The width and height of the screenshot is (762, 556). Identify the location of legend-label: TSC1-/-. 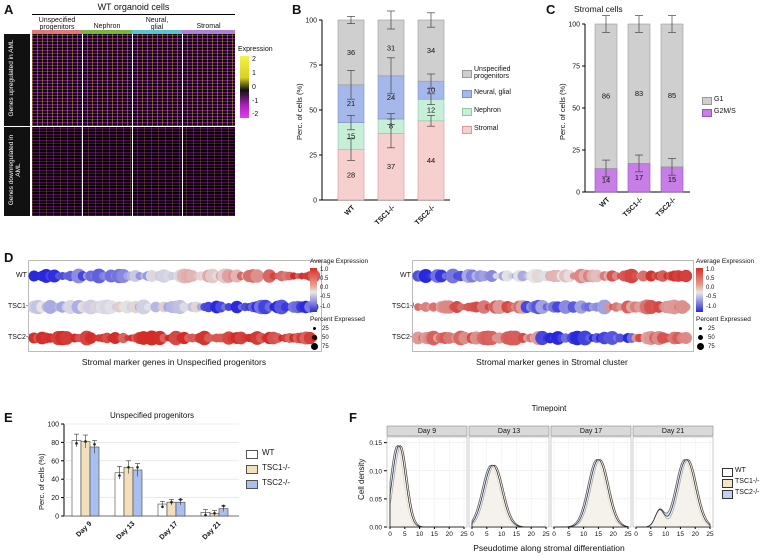
(747, 481).